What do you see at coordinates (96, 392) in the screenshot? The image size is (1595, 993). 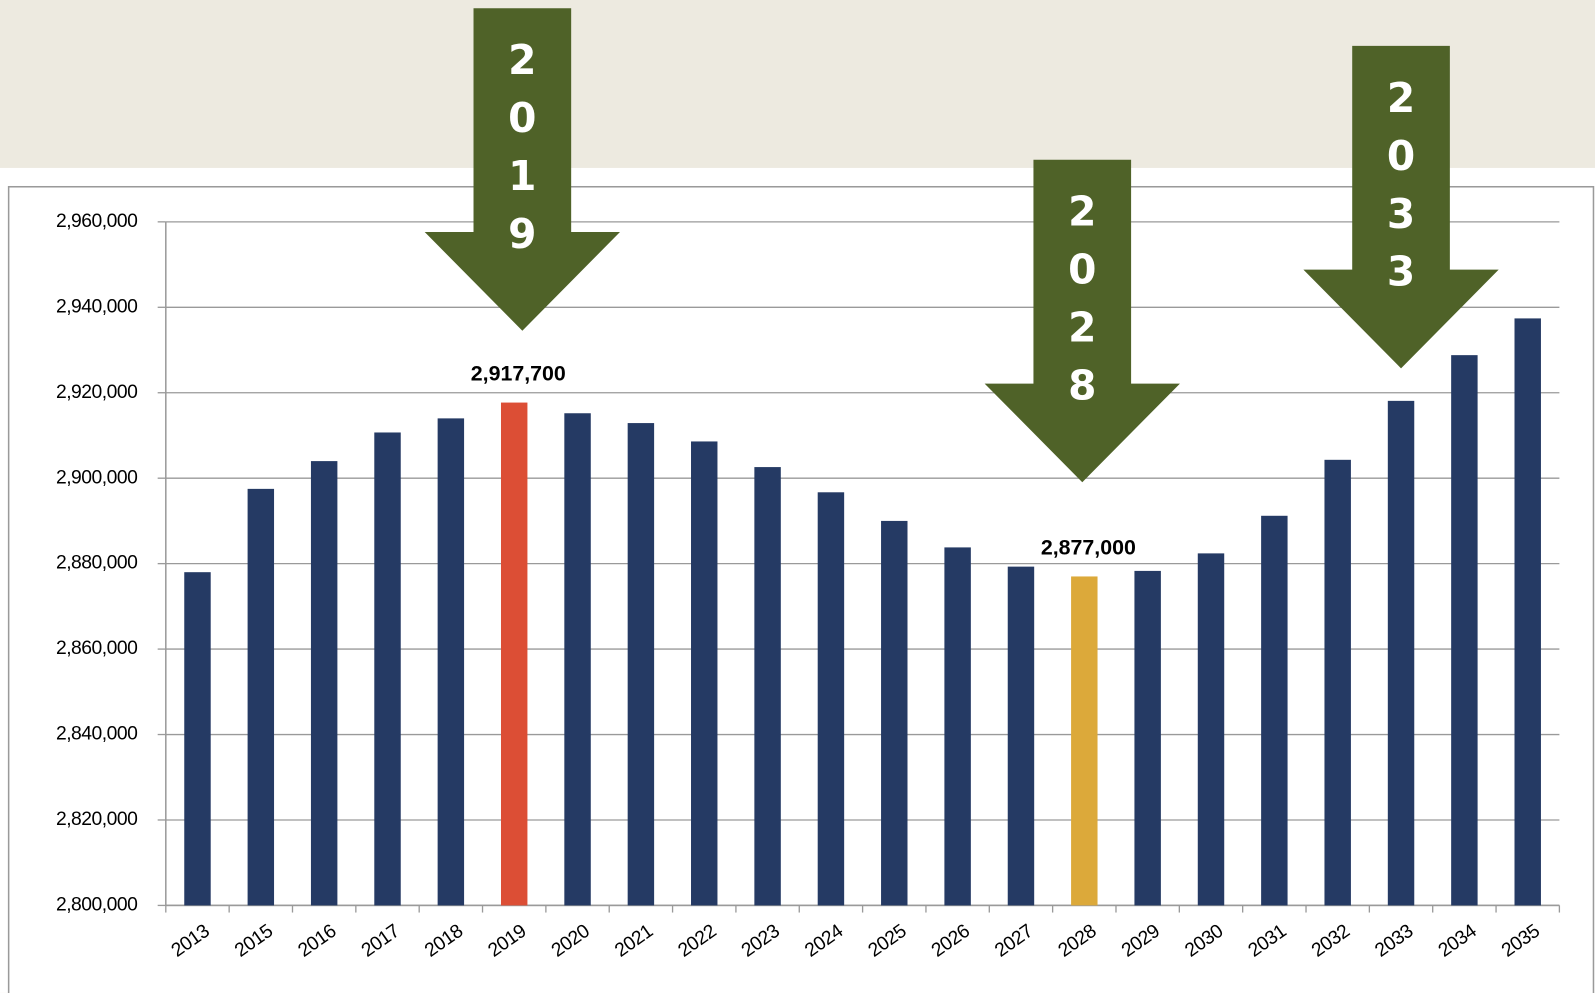 I see `y-tick-label: 2,920,000` at bounding box center [96, 392].